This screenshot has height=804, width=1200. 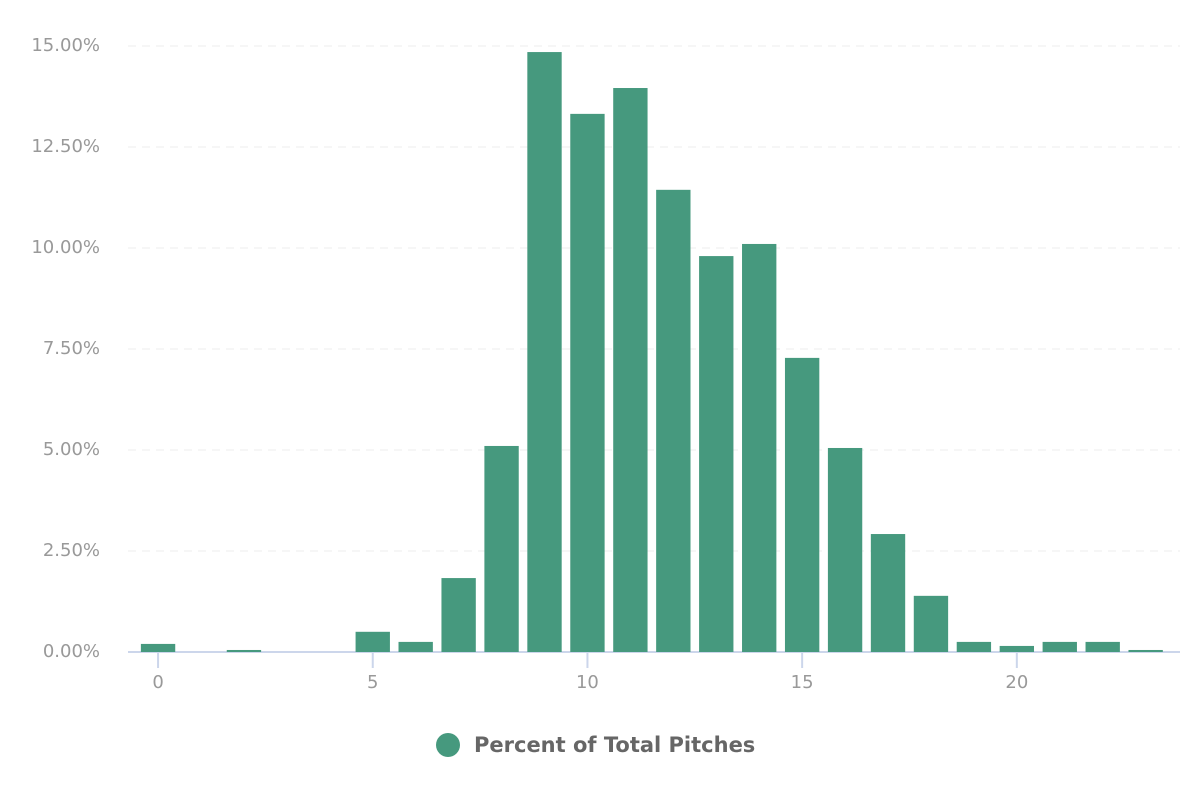 I want to click on y-tick-label: 10.00%, so click(x=65, y=247).